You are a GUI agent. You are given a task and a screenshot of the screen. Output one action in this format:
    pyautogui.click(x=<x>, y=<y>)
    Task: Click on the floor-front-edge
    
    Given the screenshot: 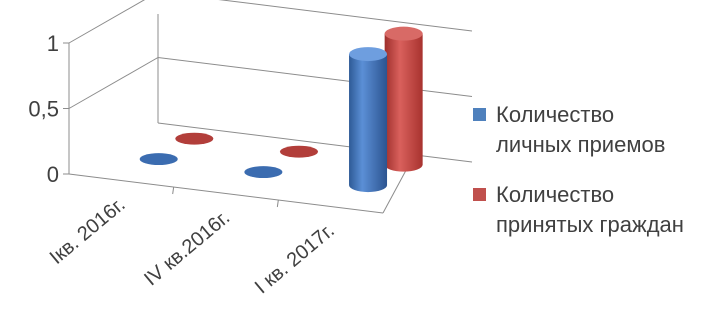 What is the action you would take?
    pyautogui.click(x=226, y=193)
    